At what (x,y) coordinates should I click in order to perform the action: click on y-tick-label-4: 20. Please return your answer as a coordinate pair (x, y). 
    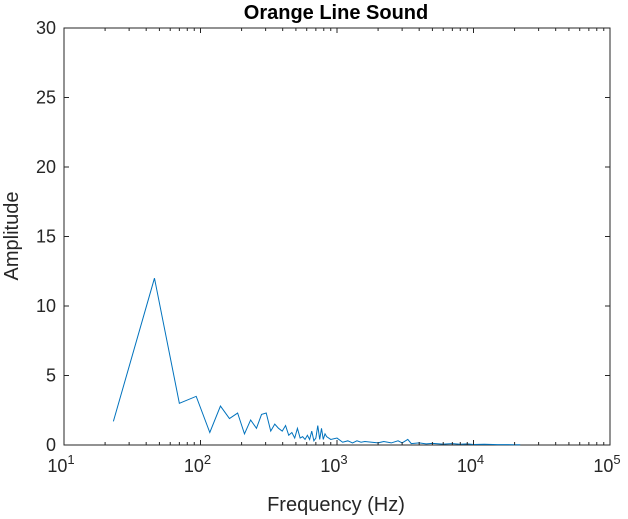
    Looking at the image, I should click on (46, 167).